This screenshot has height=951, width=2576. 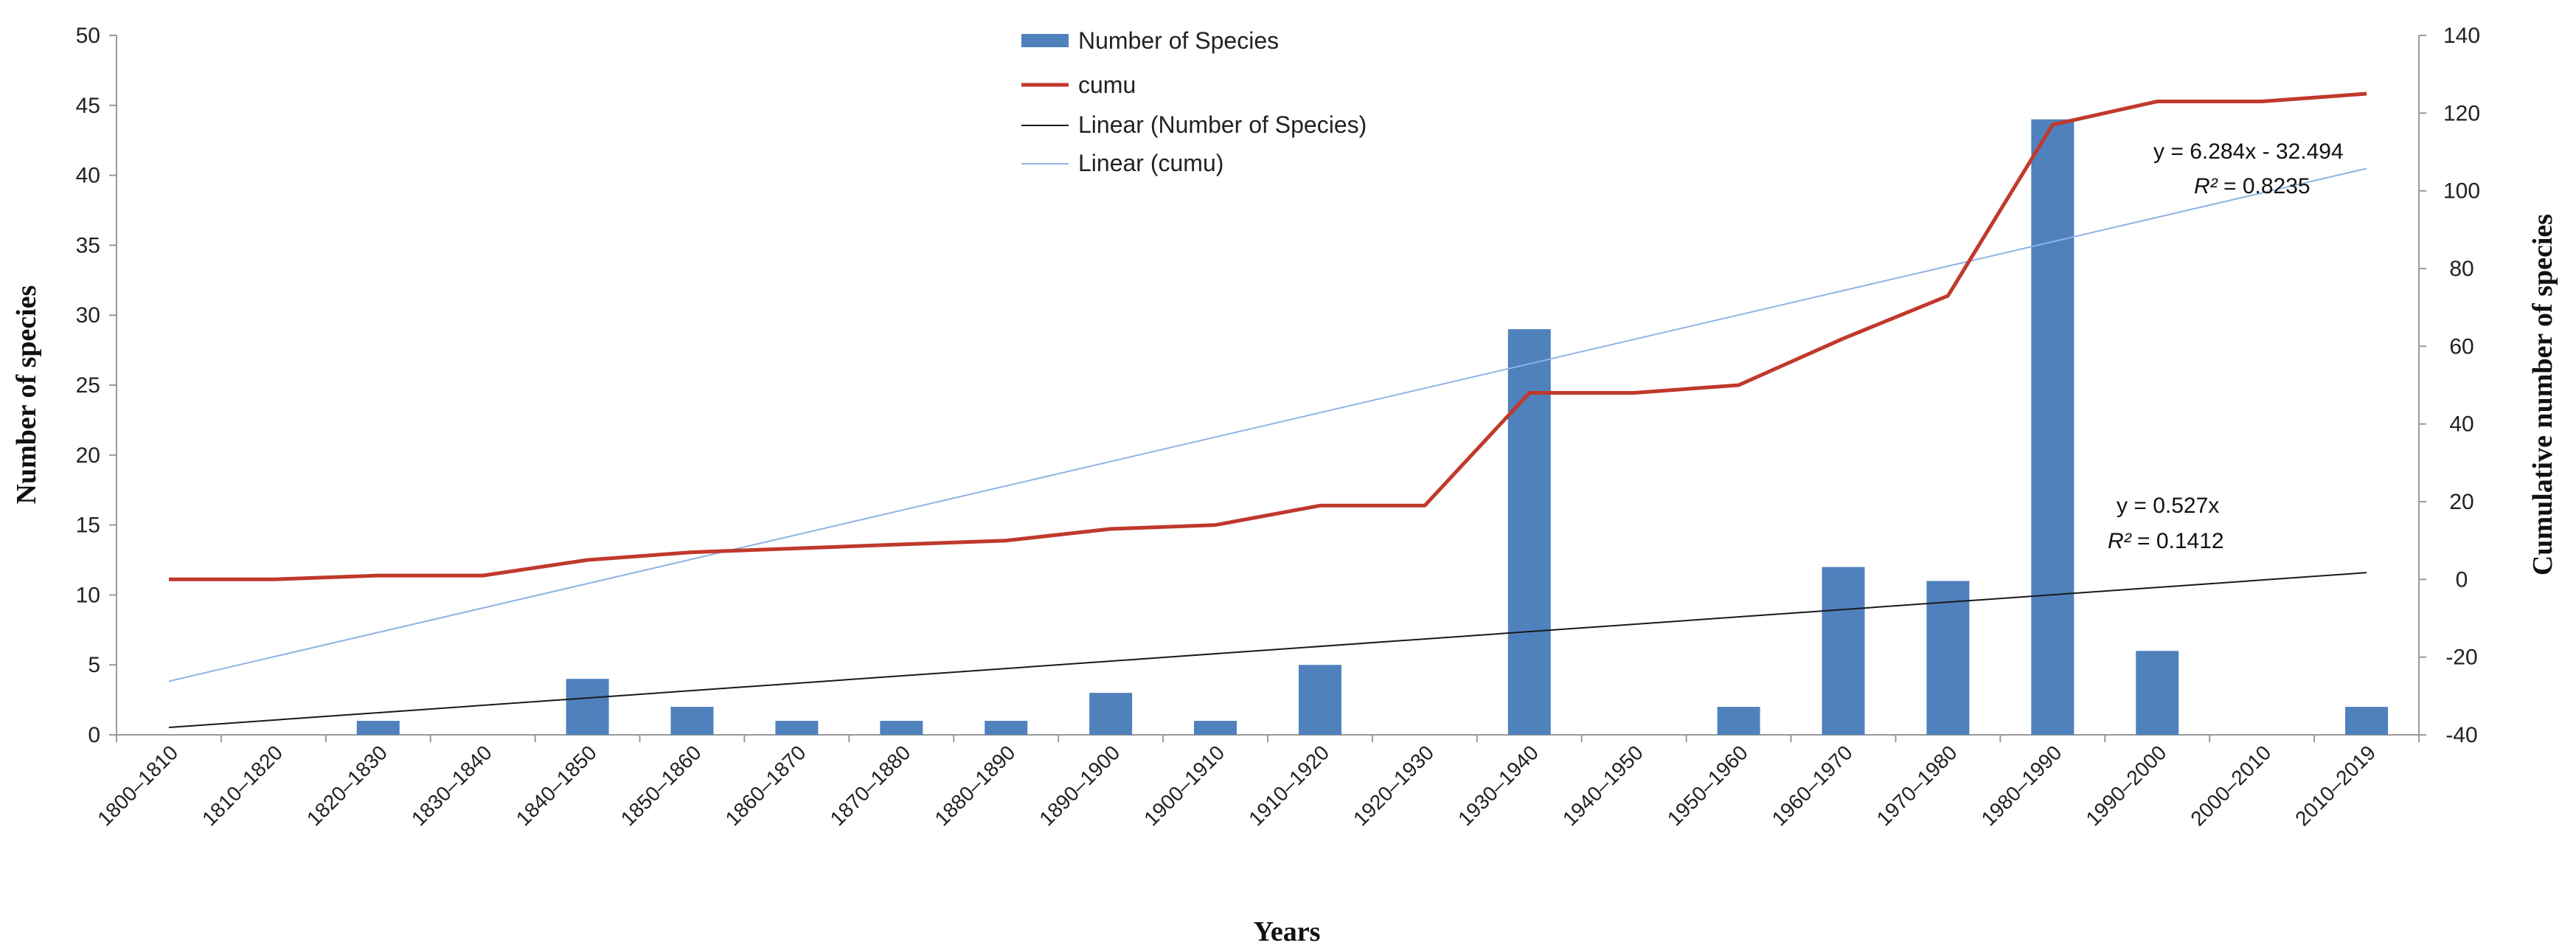 What do you see at coordinates (2461, 502) in the screenshot?
I see `y2-tick-label: 20` at bounding box center [2461, 502].